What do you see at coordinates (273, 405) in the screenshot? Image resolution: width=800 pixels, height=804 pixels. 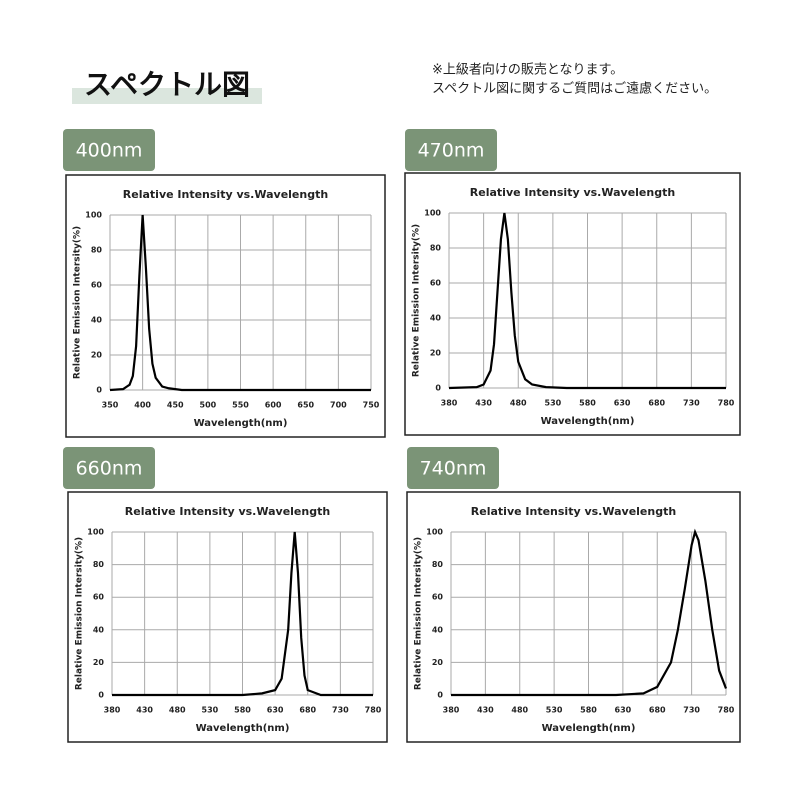 I see `x-tick-label: 600` at bounding box center [273, 405].